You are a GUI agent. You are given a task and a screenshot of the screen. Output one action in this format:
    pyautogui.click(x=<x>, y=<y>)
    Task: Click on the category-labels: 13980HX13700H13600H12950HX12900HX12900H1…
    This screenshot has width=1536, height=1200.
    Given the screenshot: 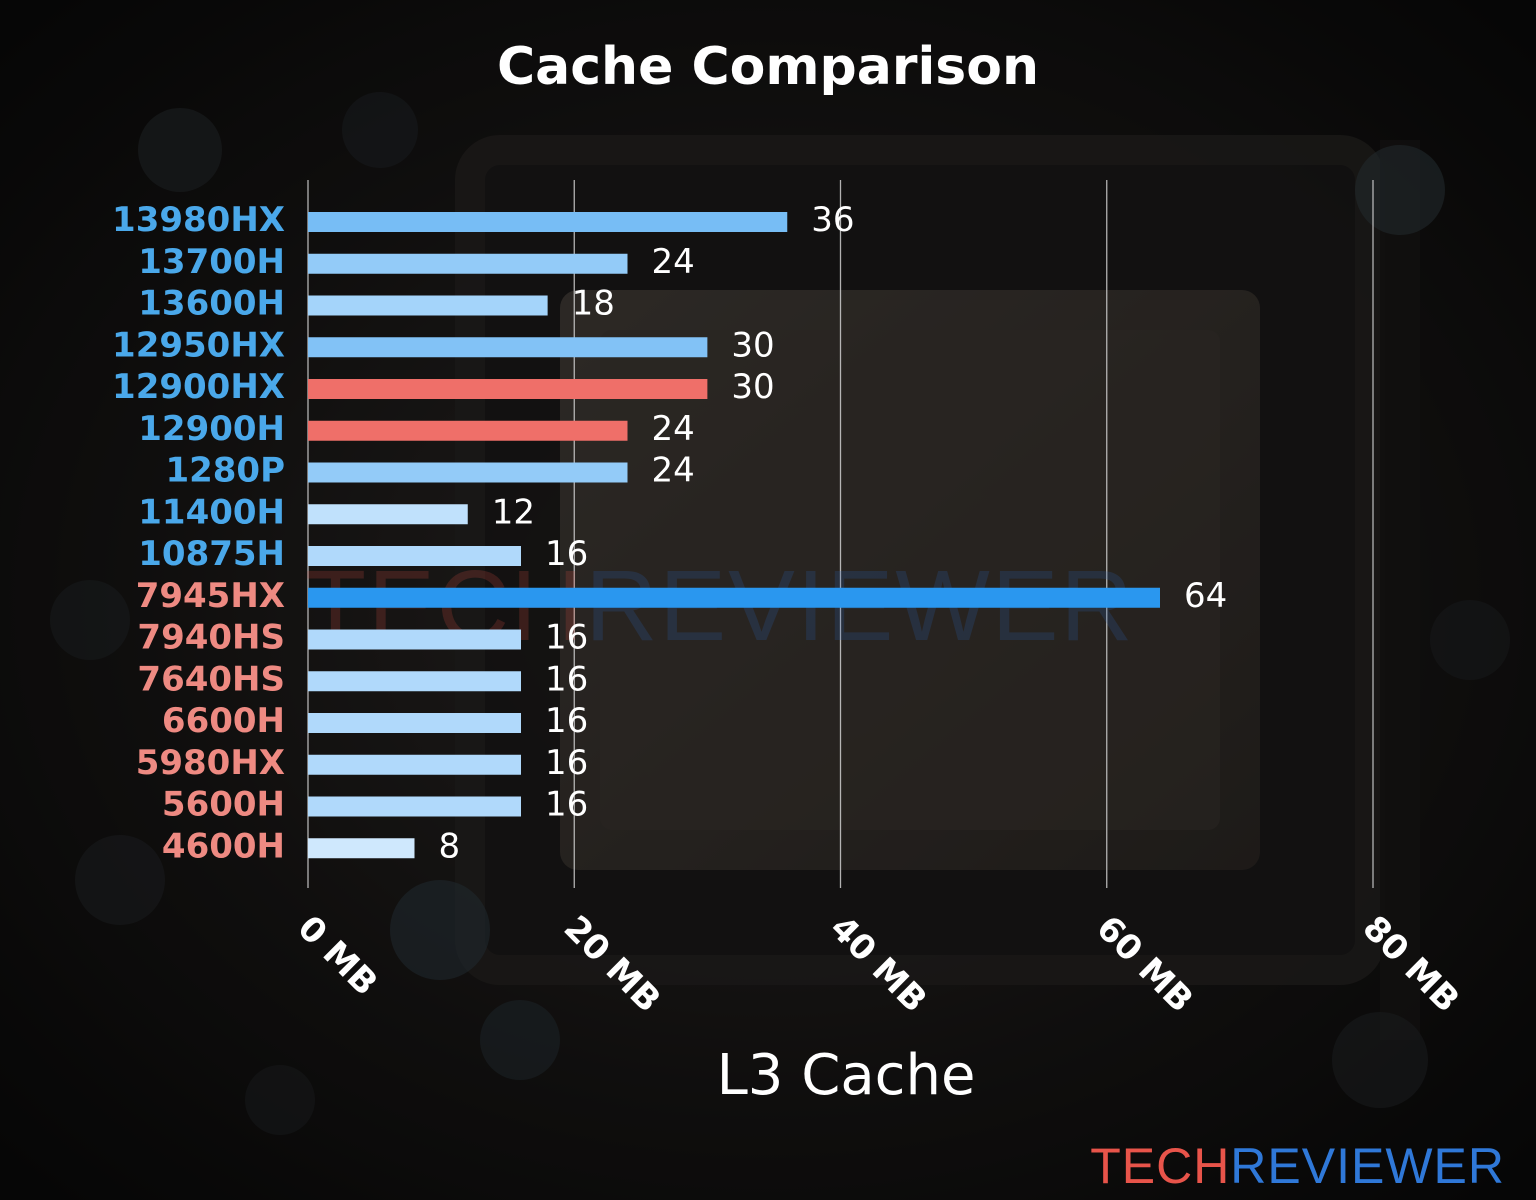 What is the action you would take?
    pyautogui.click(x=198, y=533)
    